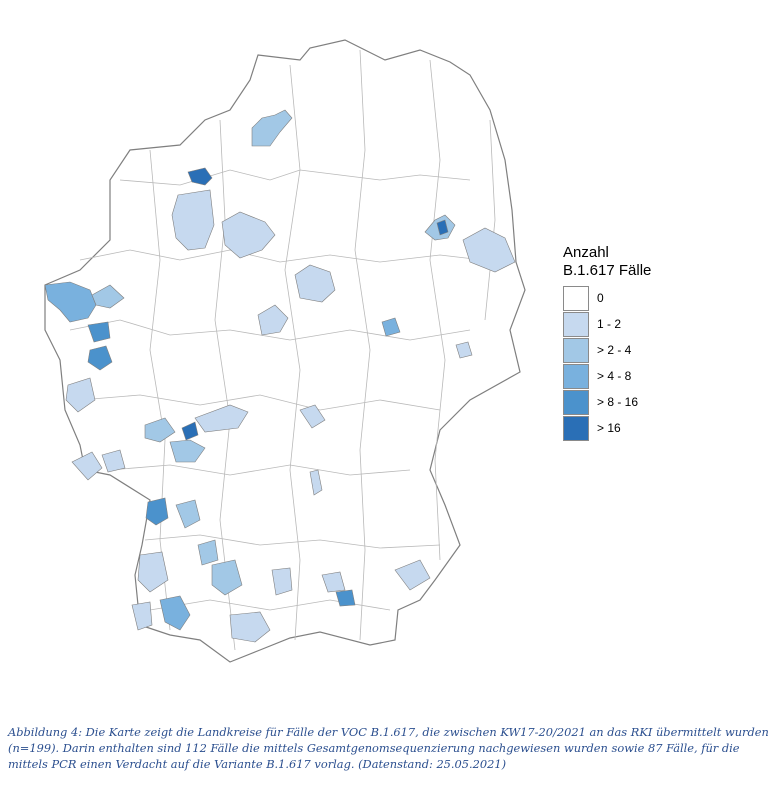 The width and height of the screenshot is (781, 787). Describe the element at coordinates (618, 402) in the screenshot. I see `legend-label: > 8 - 16` at that location.